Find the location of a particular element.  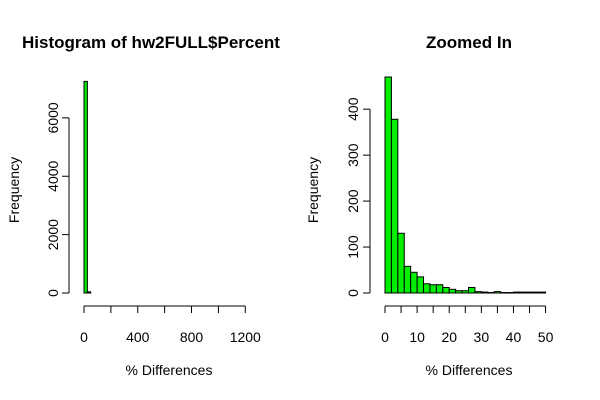

y-axis: 0 100 200 300 400 is located at coordinates (358, 197).